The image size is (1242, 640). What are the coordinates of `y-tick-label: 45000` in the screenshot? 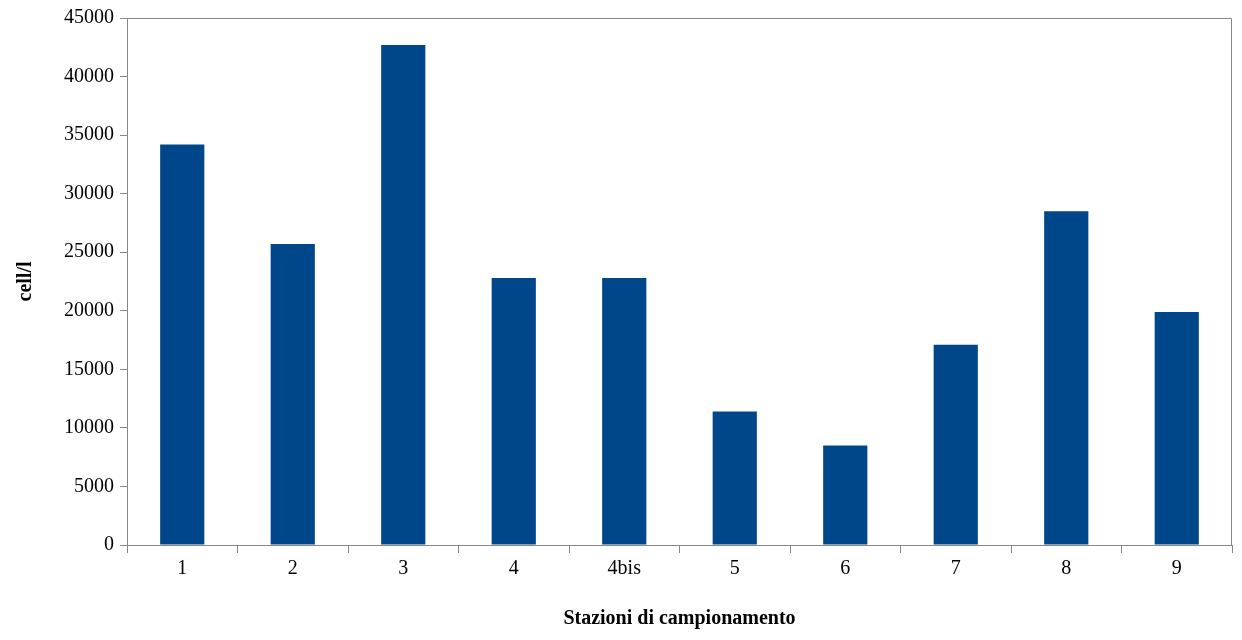 It's located at (89, 16).